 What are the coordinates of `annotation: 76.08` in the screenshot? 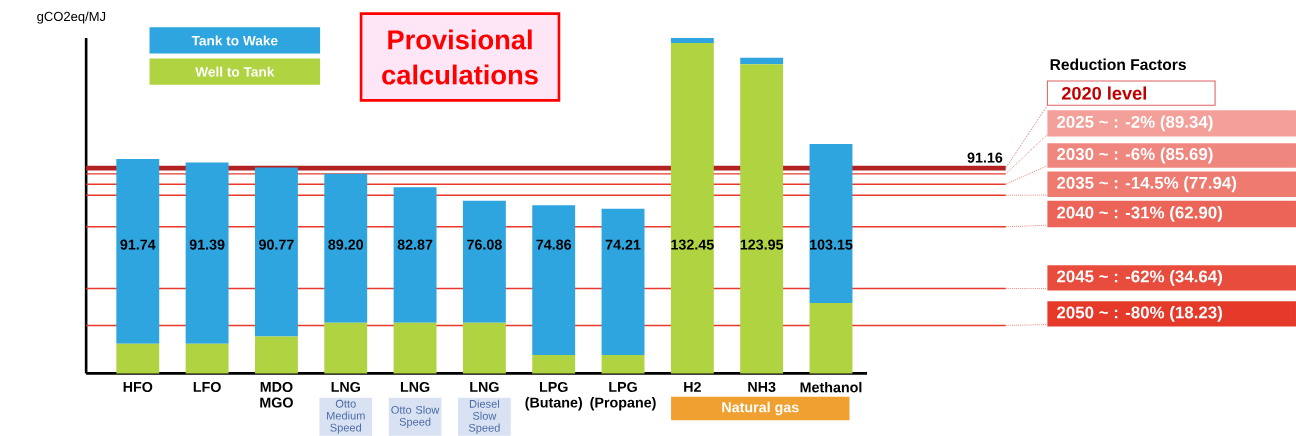 It's located at (484, 244).